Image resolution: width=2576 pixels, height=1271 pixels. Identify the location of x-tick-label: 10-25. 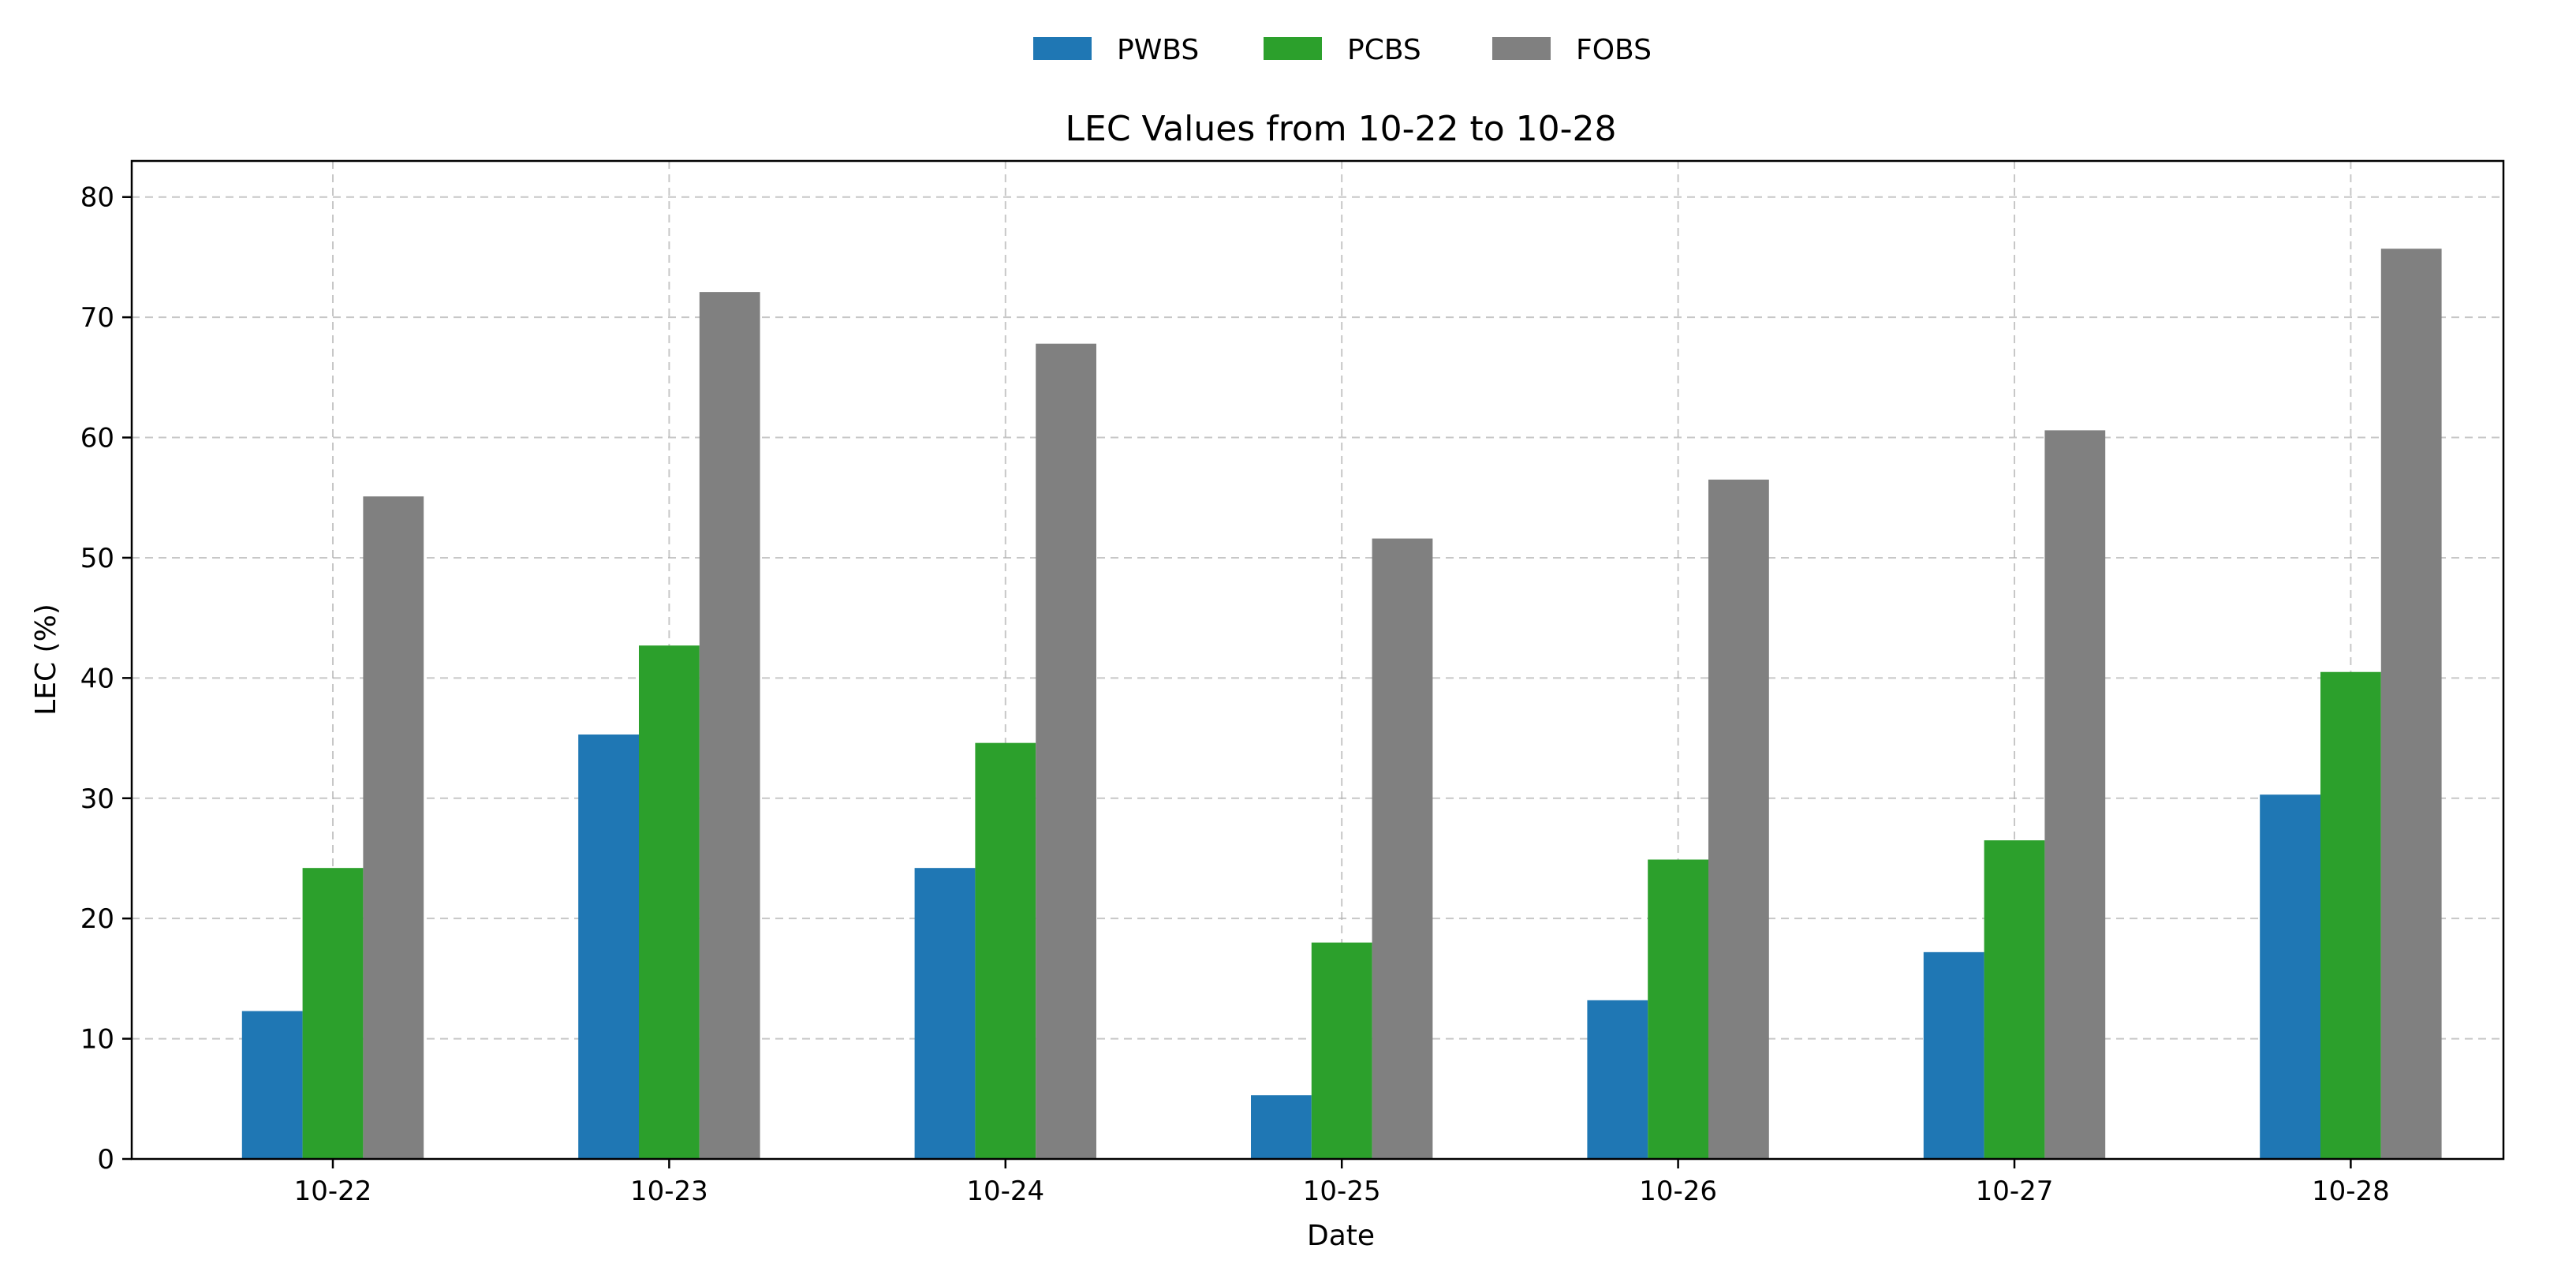
(1342, 1191).